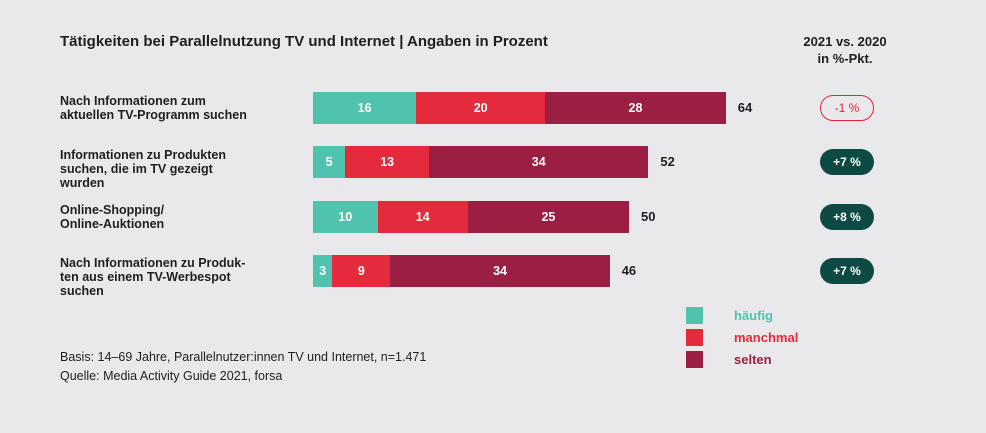 The height and width of the screenshot is (433, 986). I want to click on legend-swatch-manchmal, so click(694, 337).